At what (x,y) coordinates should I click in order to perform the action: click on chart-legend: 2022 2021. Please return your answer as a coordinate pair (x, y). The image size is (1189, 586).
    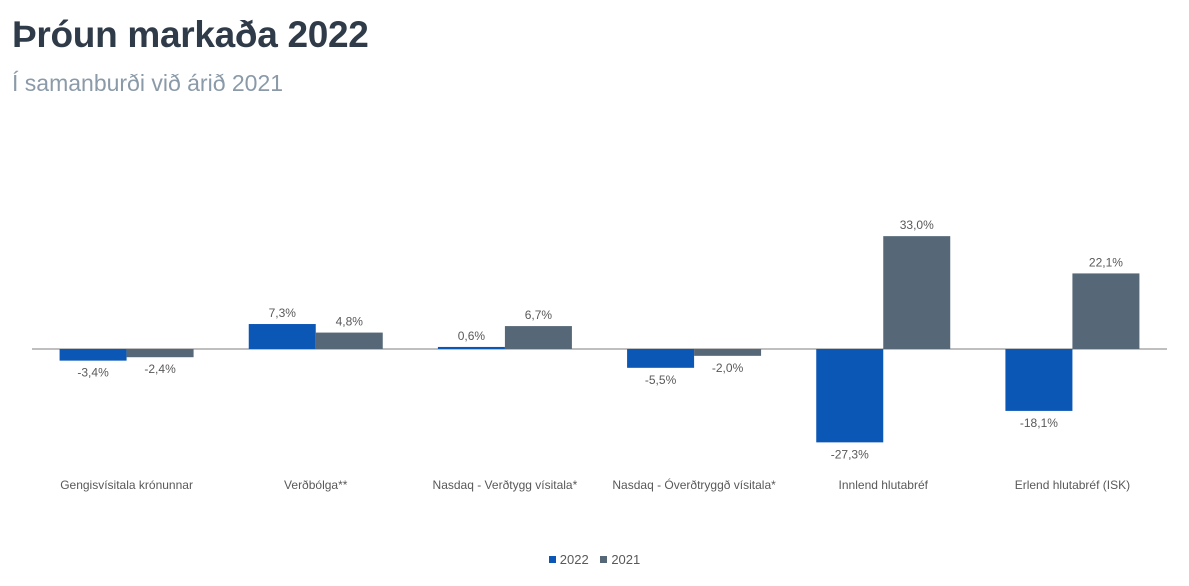
    Looking at the image, I should click on (594, 559).